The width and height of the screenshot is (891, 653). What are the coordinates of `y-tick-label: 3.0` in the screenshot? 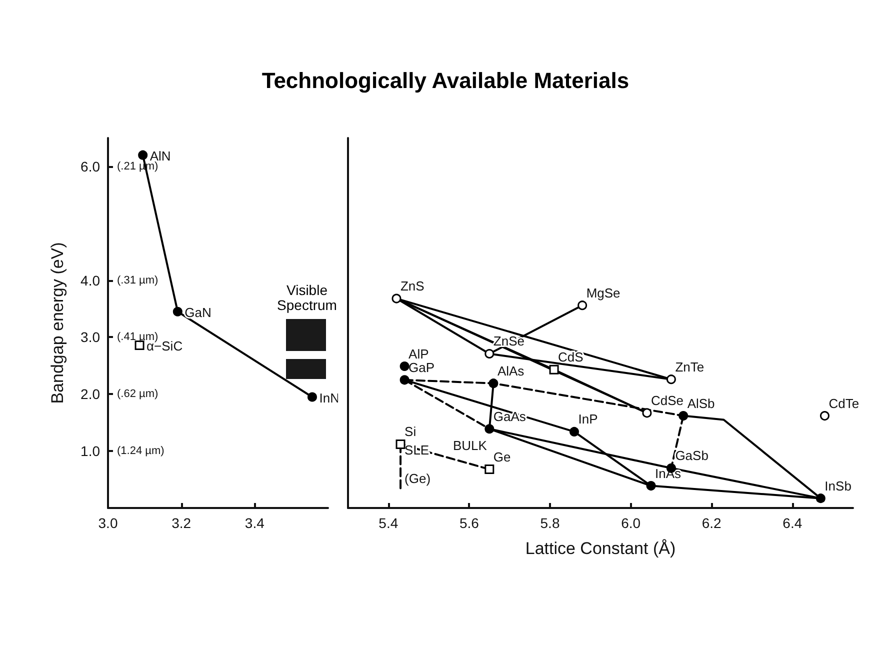 It's located at (90, 337).